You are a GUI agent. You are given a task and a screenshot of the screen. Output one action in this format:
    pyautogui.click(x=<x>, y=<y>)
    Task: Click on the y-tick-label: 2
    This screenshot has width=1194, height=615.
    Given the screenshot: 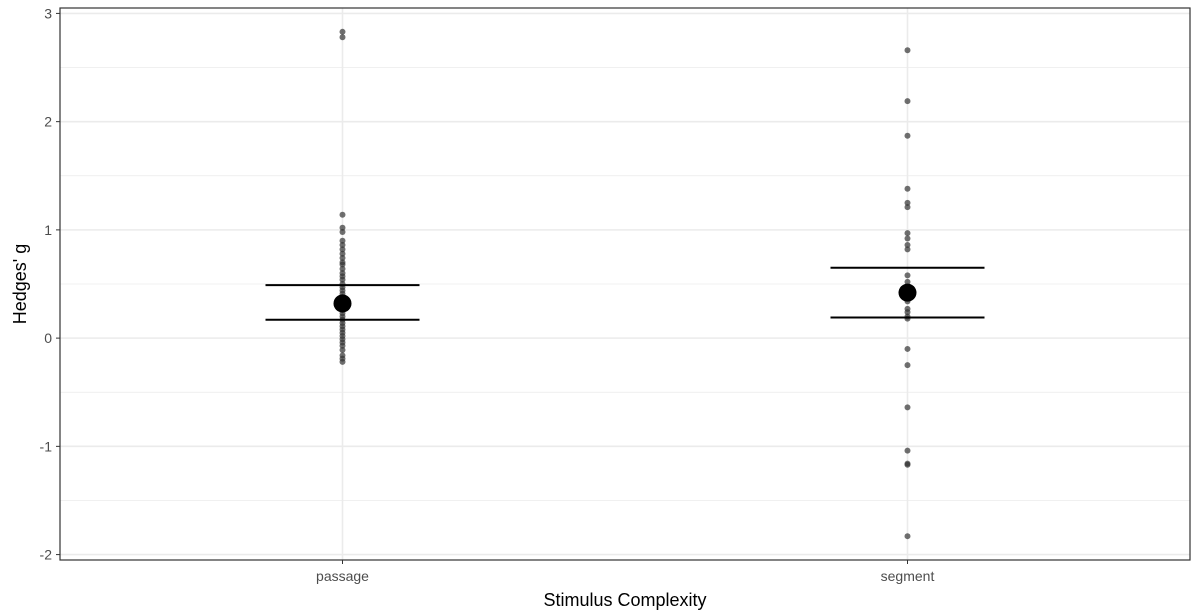 What is the action you would take?
    pyautogui.click(x=48, y=122)
    